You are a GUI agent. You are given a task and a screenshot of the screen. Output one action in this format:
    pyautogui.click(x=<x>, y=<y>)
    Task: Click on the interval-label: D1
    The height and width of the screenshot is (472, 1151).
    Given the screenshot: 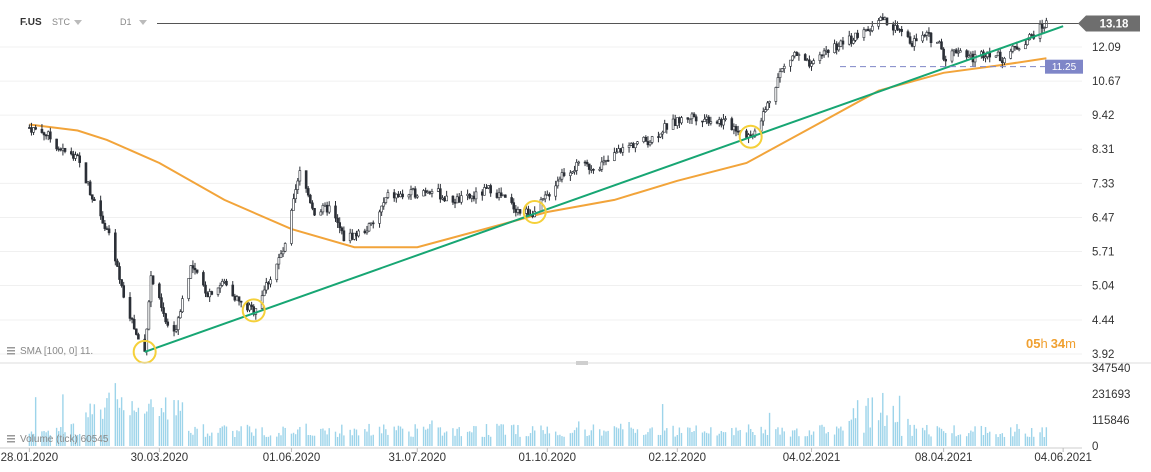 What is the action you would take?
    pyautogui.click(x=126, y=22)
    